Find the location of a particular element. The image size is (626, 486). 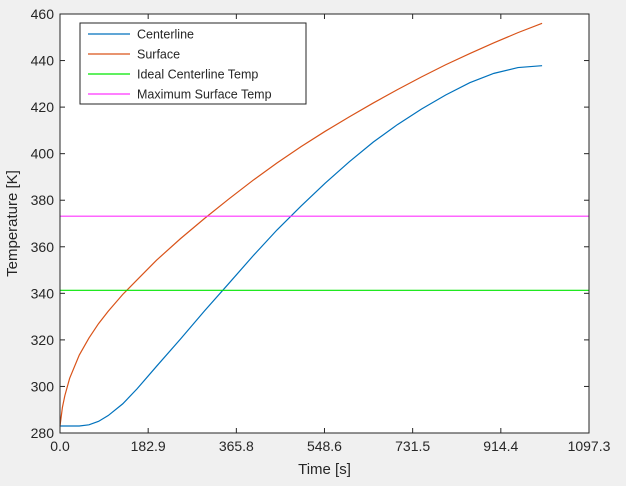

y-axis-label: Temperature [K] is located at coordinates (12, 223).